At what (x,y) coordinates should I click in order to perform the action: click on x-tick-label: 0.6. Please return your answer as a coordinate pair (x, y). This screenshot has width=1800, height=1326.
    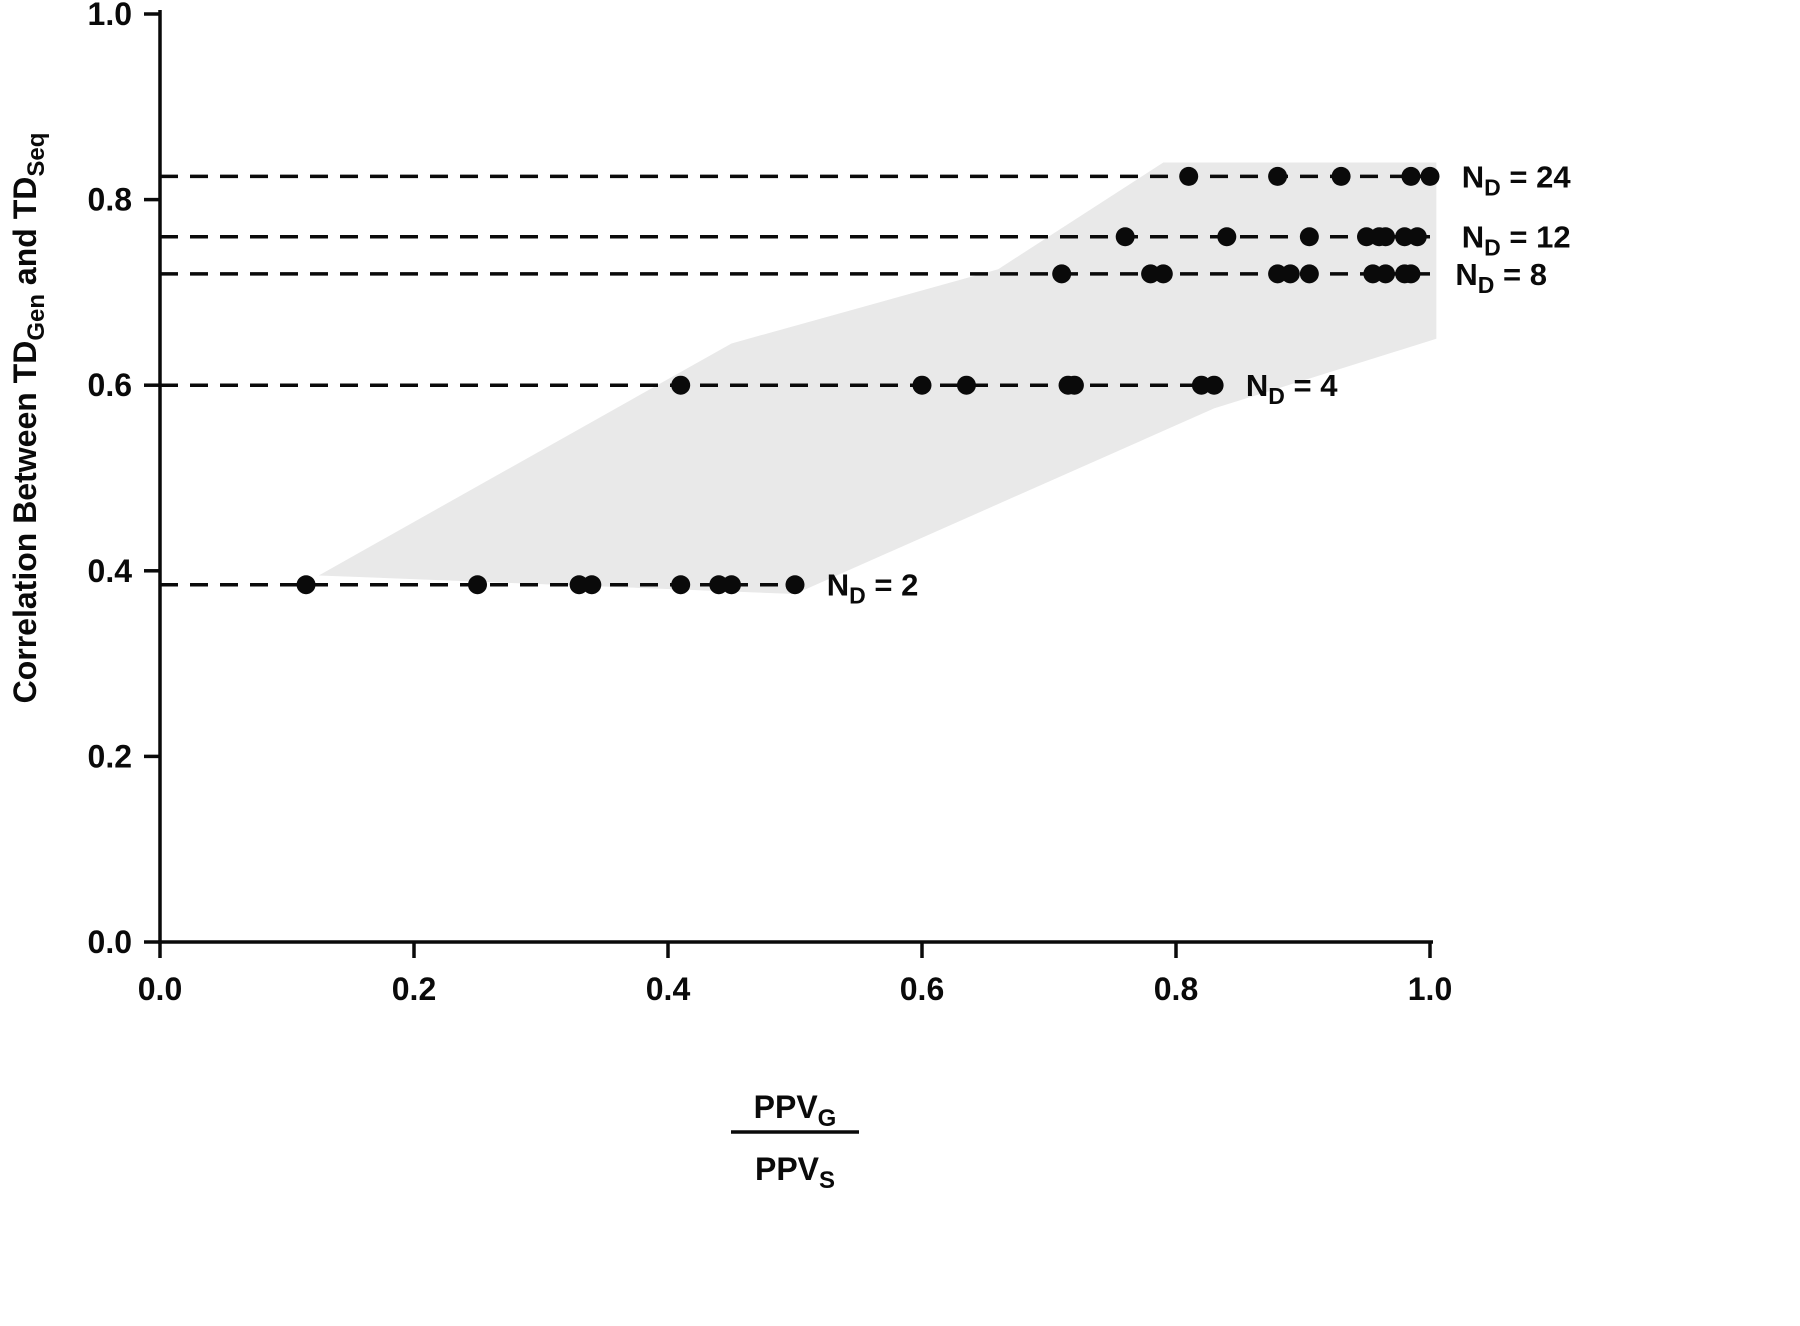
    Looking at the image, I should click on (922, 989).